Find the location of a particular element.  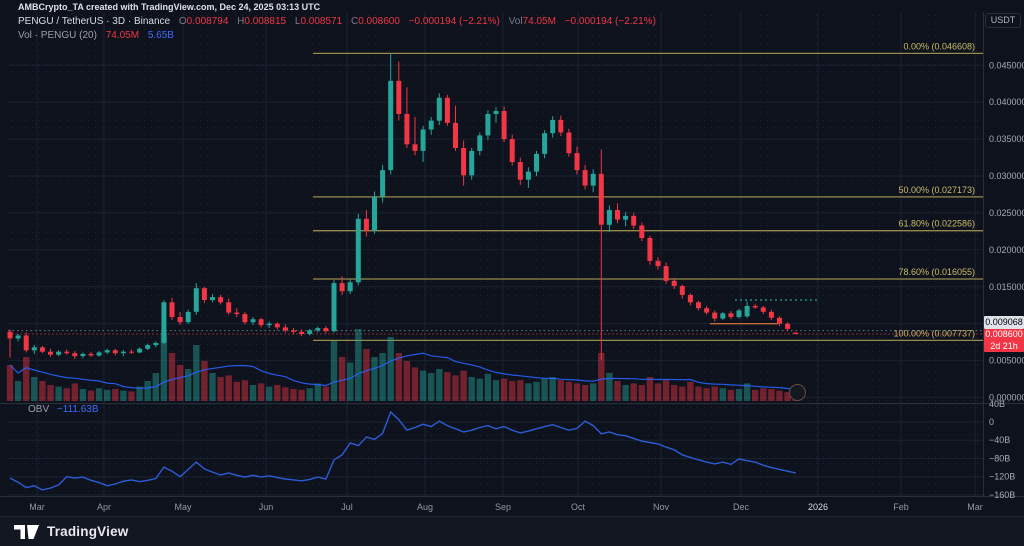

vol-label: Vol is located at coordinates (515, 21).